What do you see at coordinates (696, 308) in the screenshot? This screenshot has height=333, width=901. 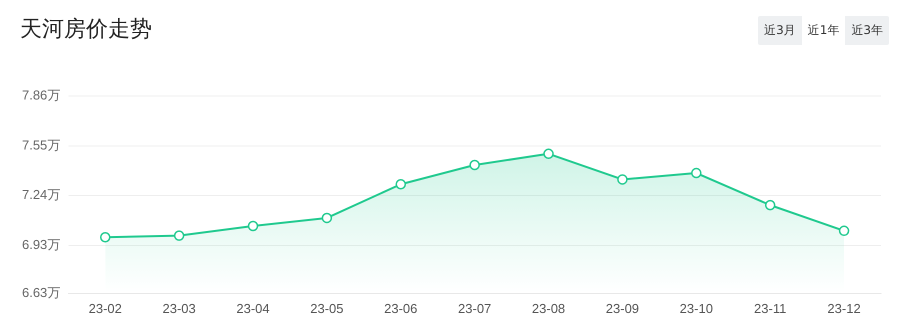 I see `x-tick-label: 23-10` at bounding box center [696, 308].